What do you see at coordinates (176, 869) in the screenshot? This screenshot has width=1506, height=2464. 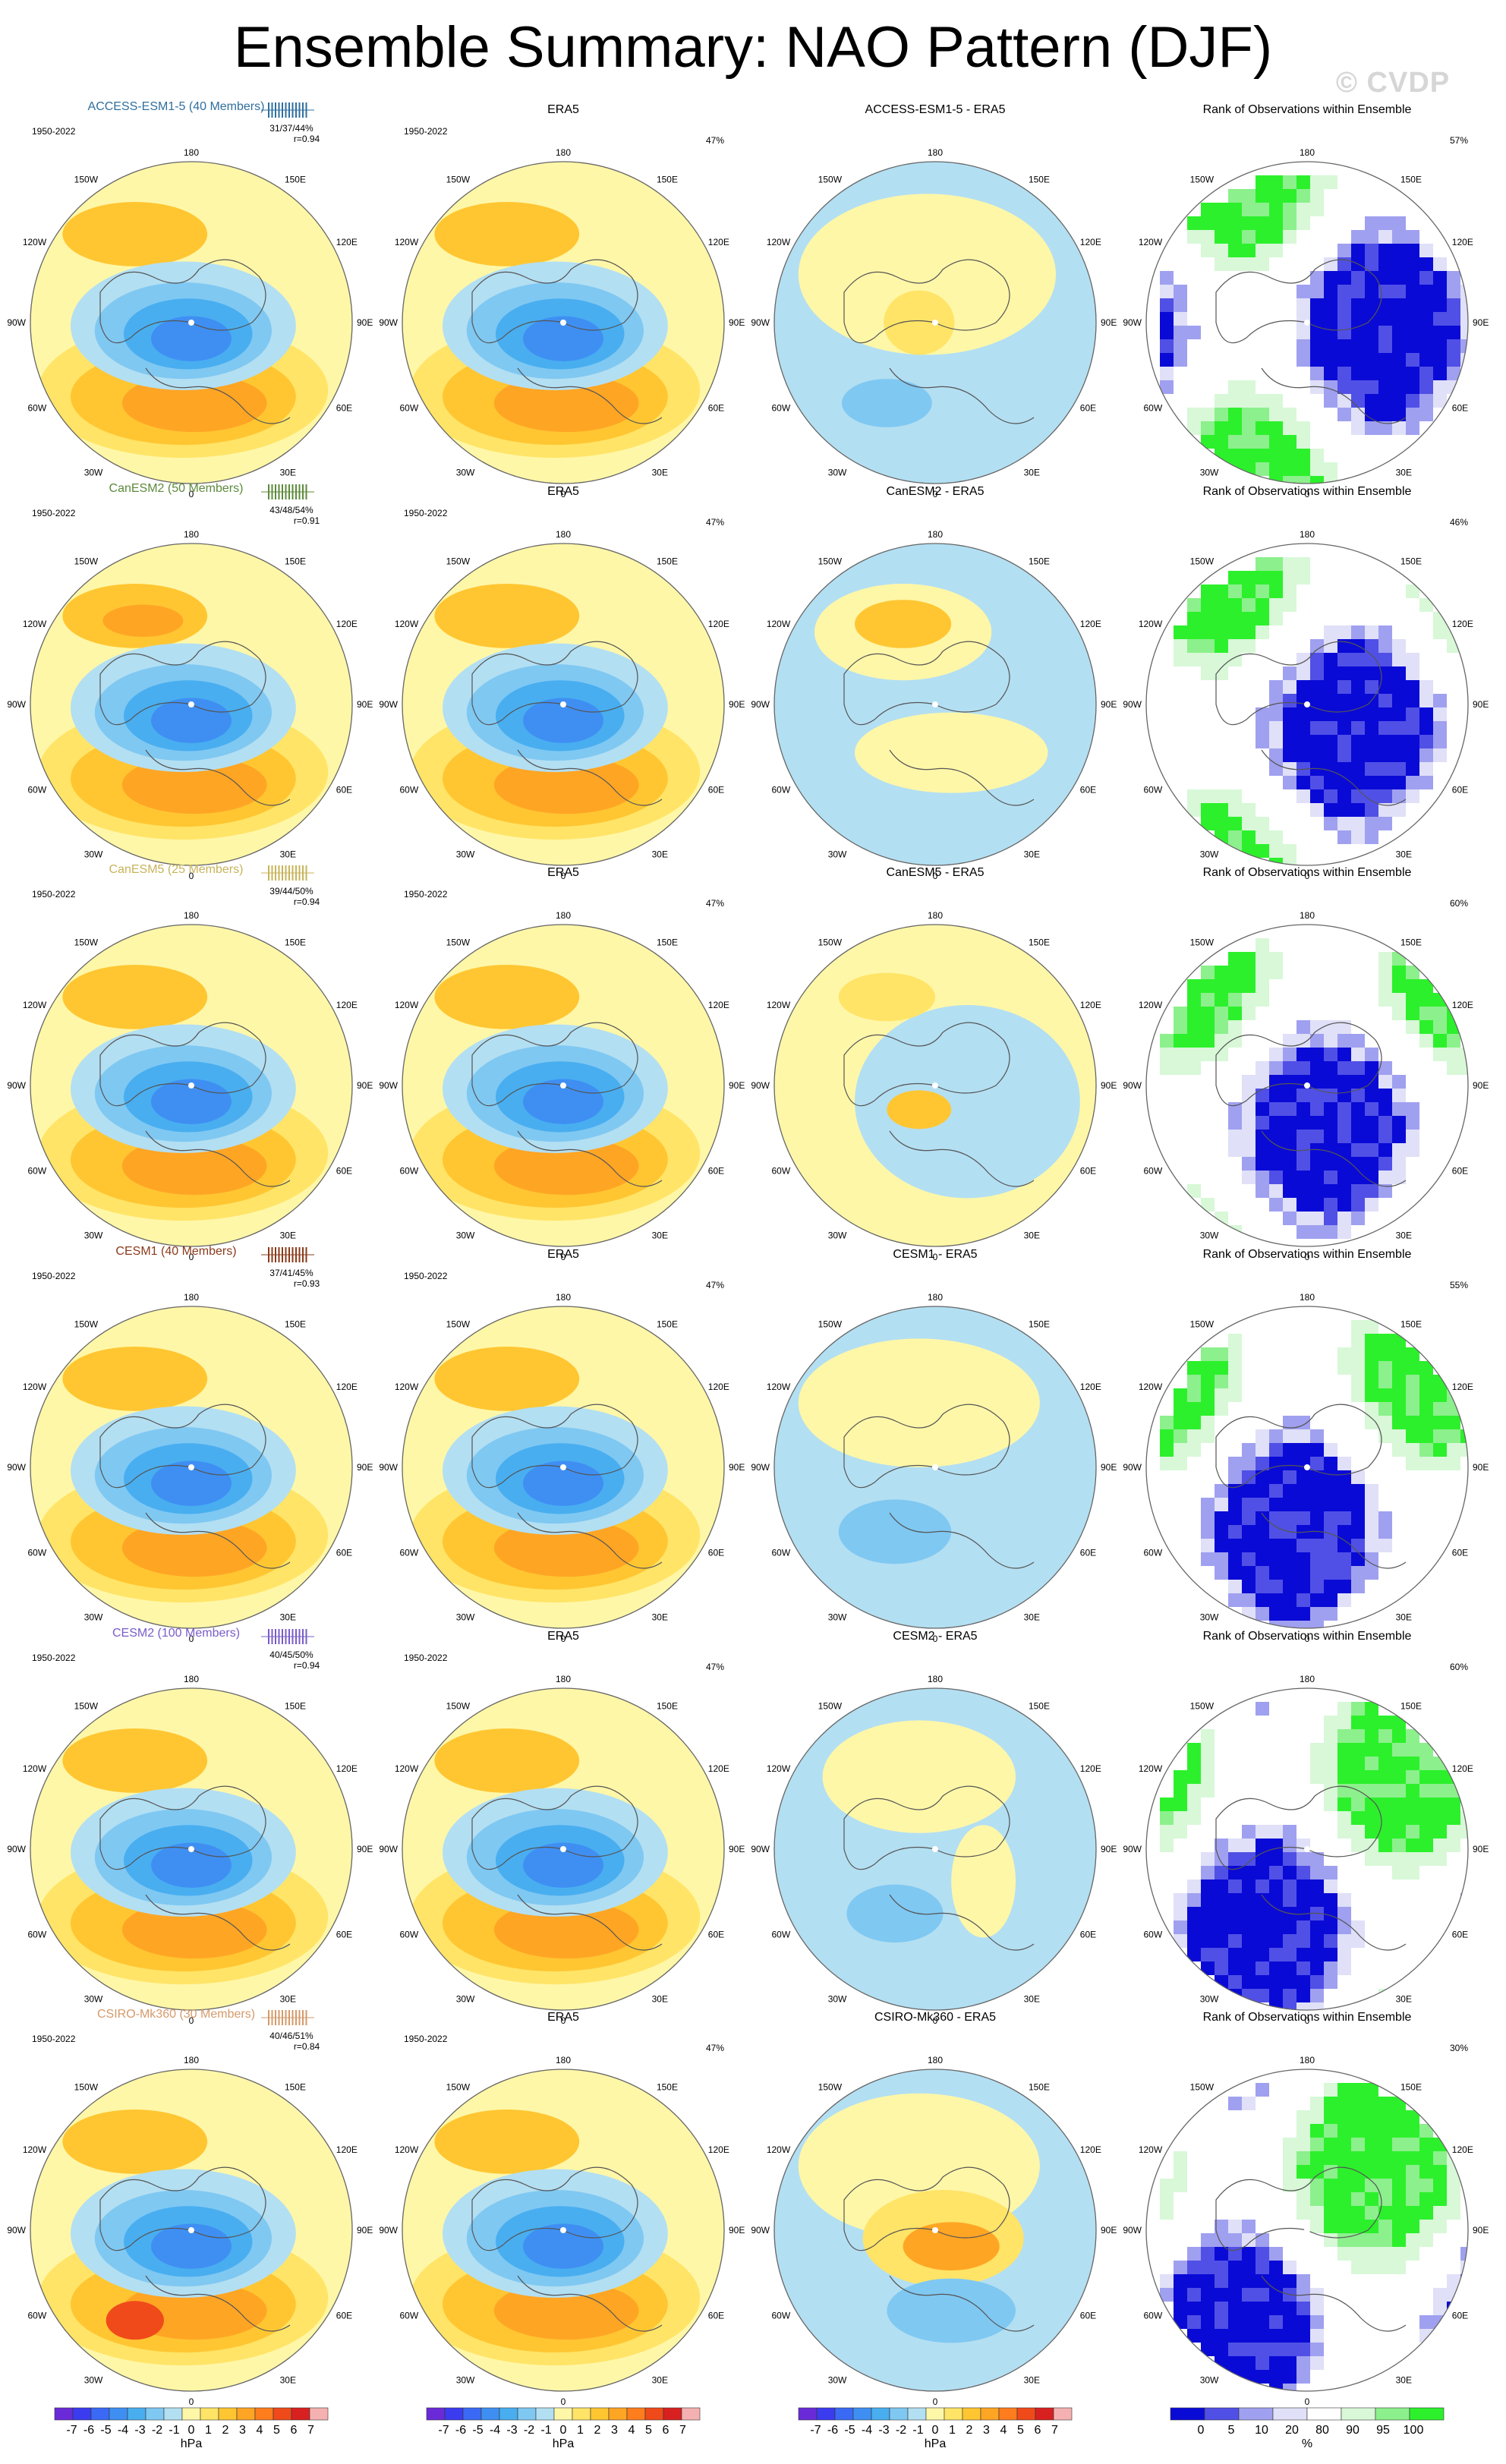 I see `model-title: CanESM5 (25 Members)` at bounding box center [176, 869].